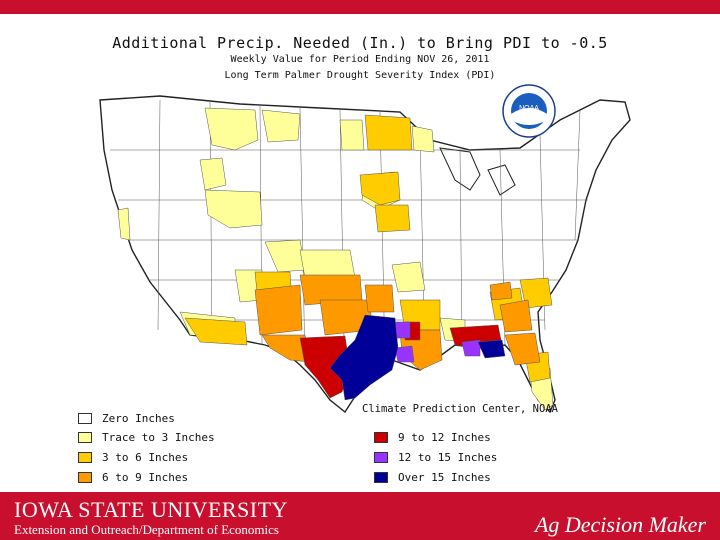 This screenshot has height=540, width=720. What do you see at coordinates (145, 457) in the screenshot?
I see `legend-label: 3 to 6 Inches` at bounding box center [145, 457].